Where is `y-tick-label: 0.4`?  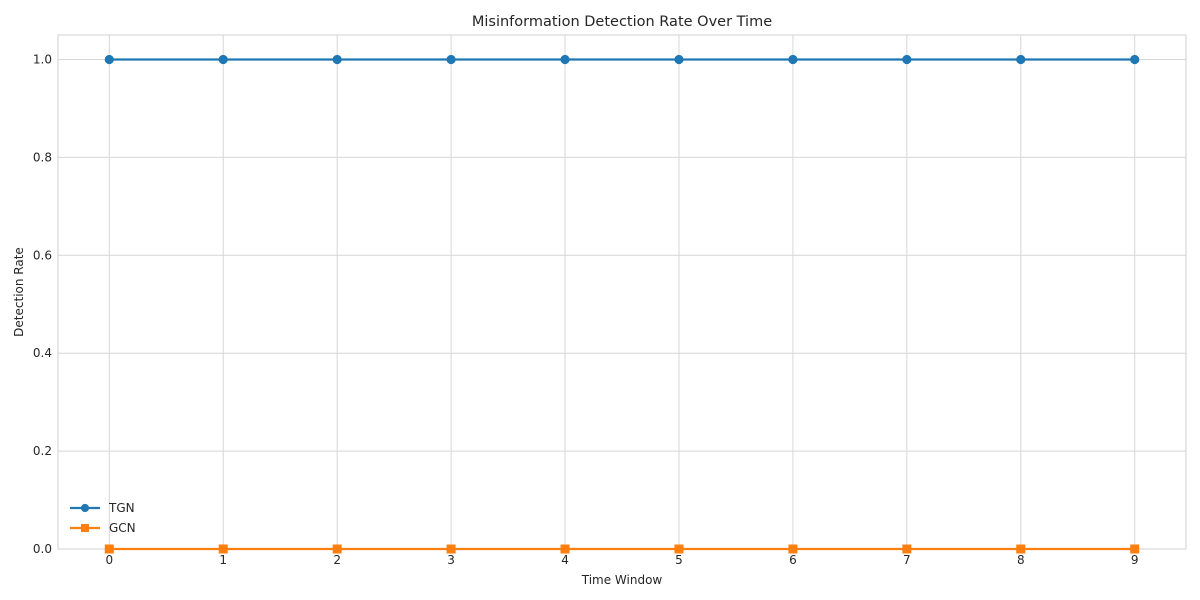 y-tick-label: 0.4 is located at coordinates (42, 353).